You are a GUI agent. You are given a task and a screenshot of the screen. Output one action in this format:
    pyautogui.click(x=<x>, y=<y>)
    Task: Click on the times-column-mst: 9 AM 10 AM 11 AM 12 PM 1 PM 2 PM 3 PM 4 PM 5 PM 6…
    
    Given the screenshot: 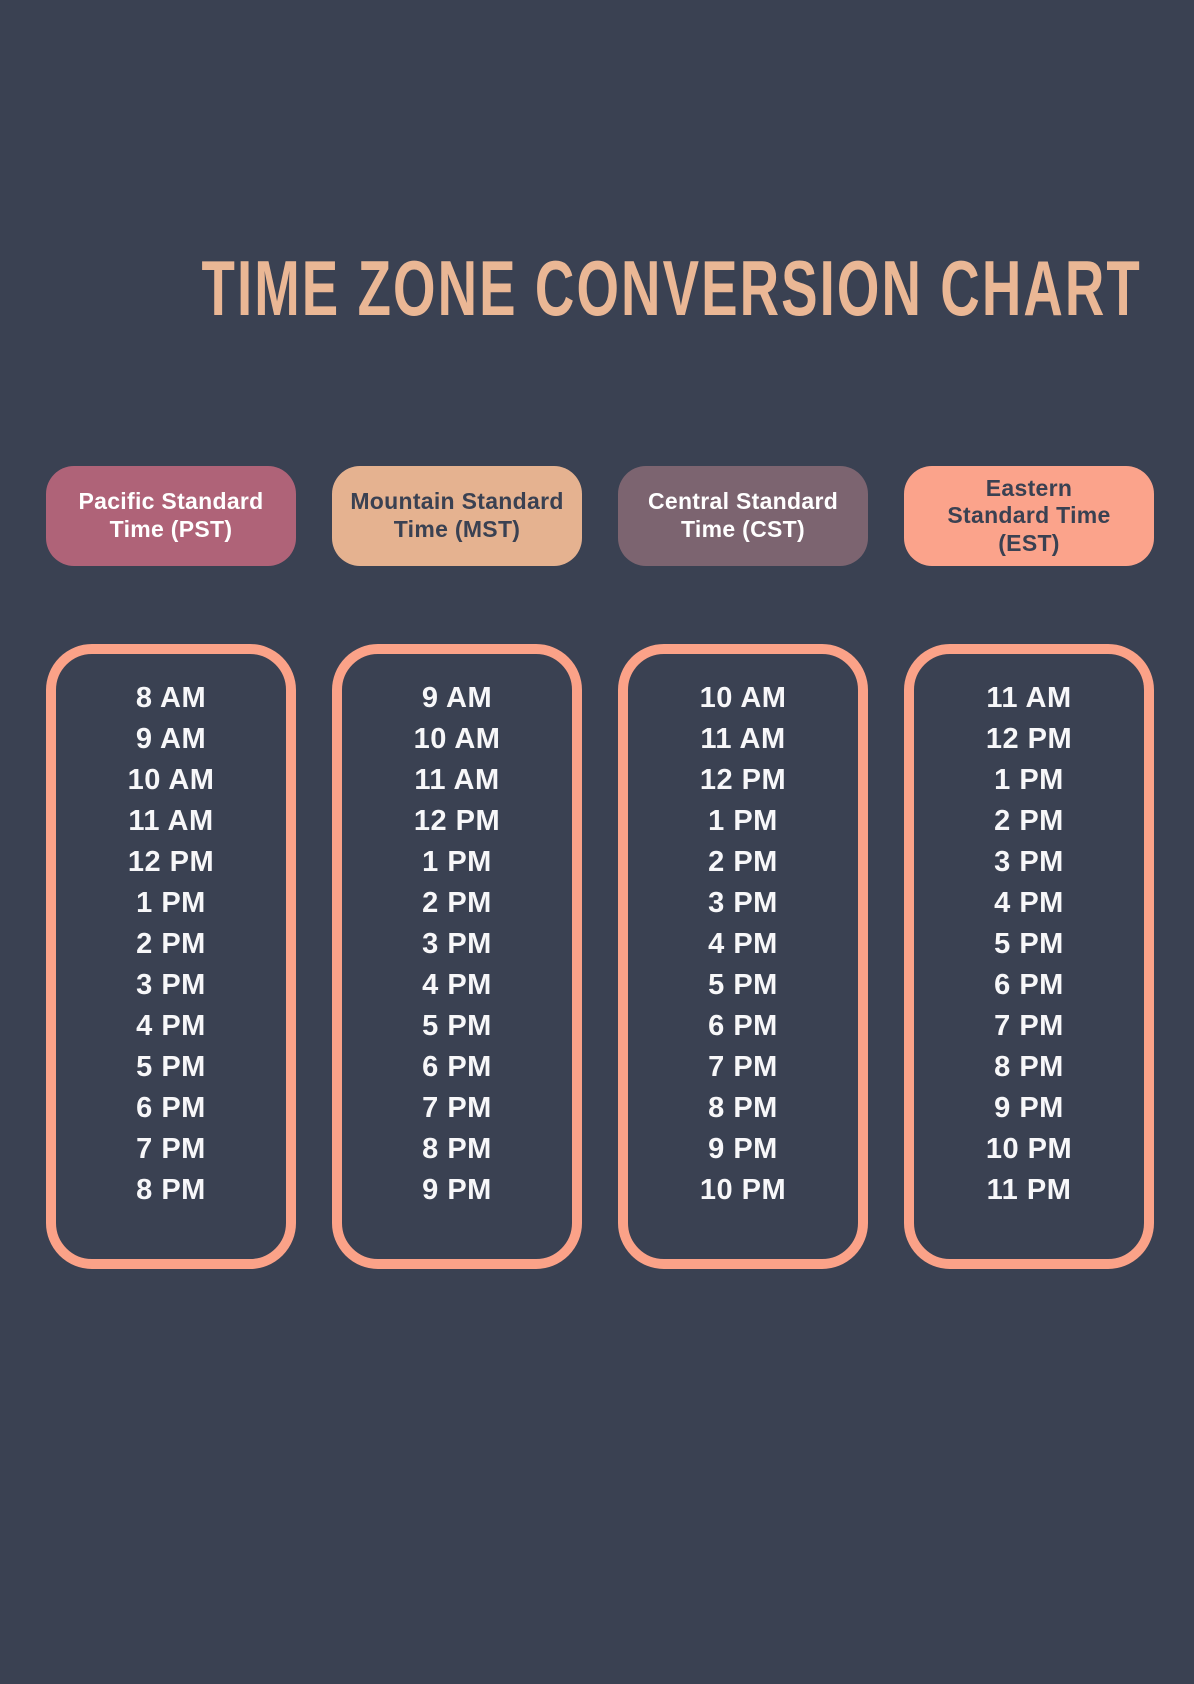 What is the action you would take?
    pyautogui.click(x=457, y=956)
    